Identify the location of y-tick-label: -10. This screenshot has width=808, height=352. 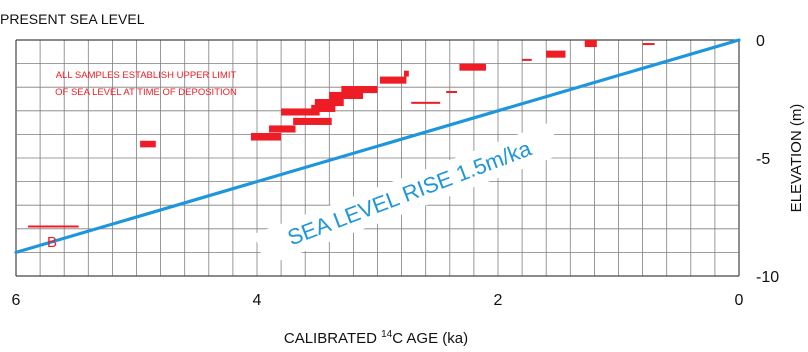
(767, 277).